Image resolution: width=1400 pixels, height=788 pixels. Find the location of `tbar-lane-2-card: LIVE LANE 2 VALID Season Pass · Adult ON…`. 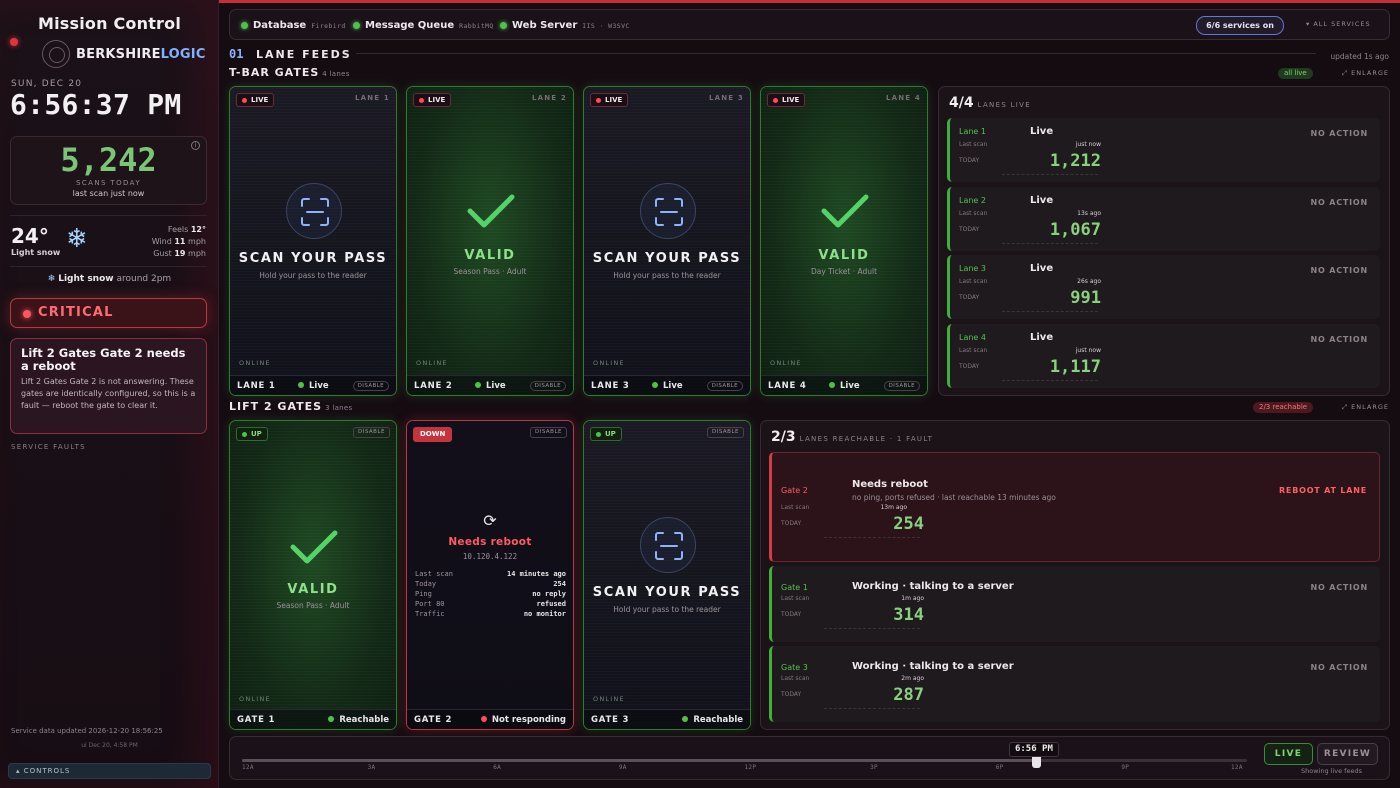

tbar-lane-2-card: LIVE LANE 2 VALID Season Pass · Adult ON… is located at coordinates (490, 241).